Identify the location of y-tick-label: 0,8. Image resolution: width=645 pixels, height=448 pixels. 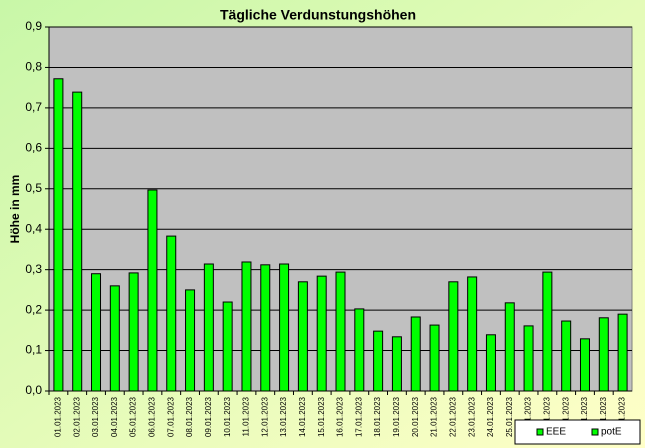
(33, 67).